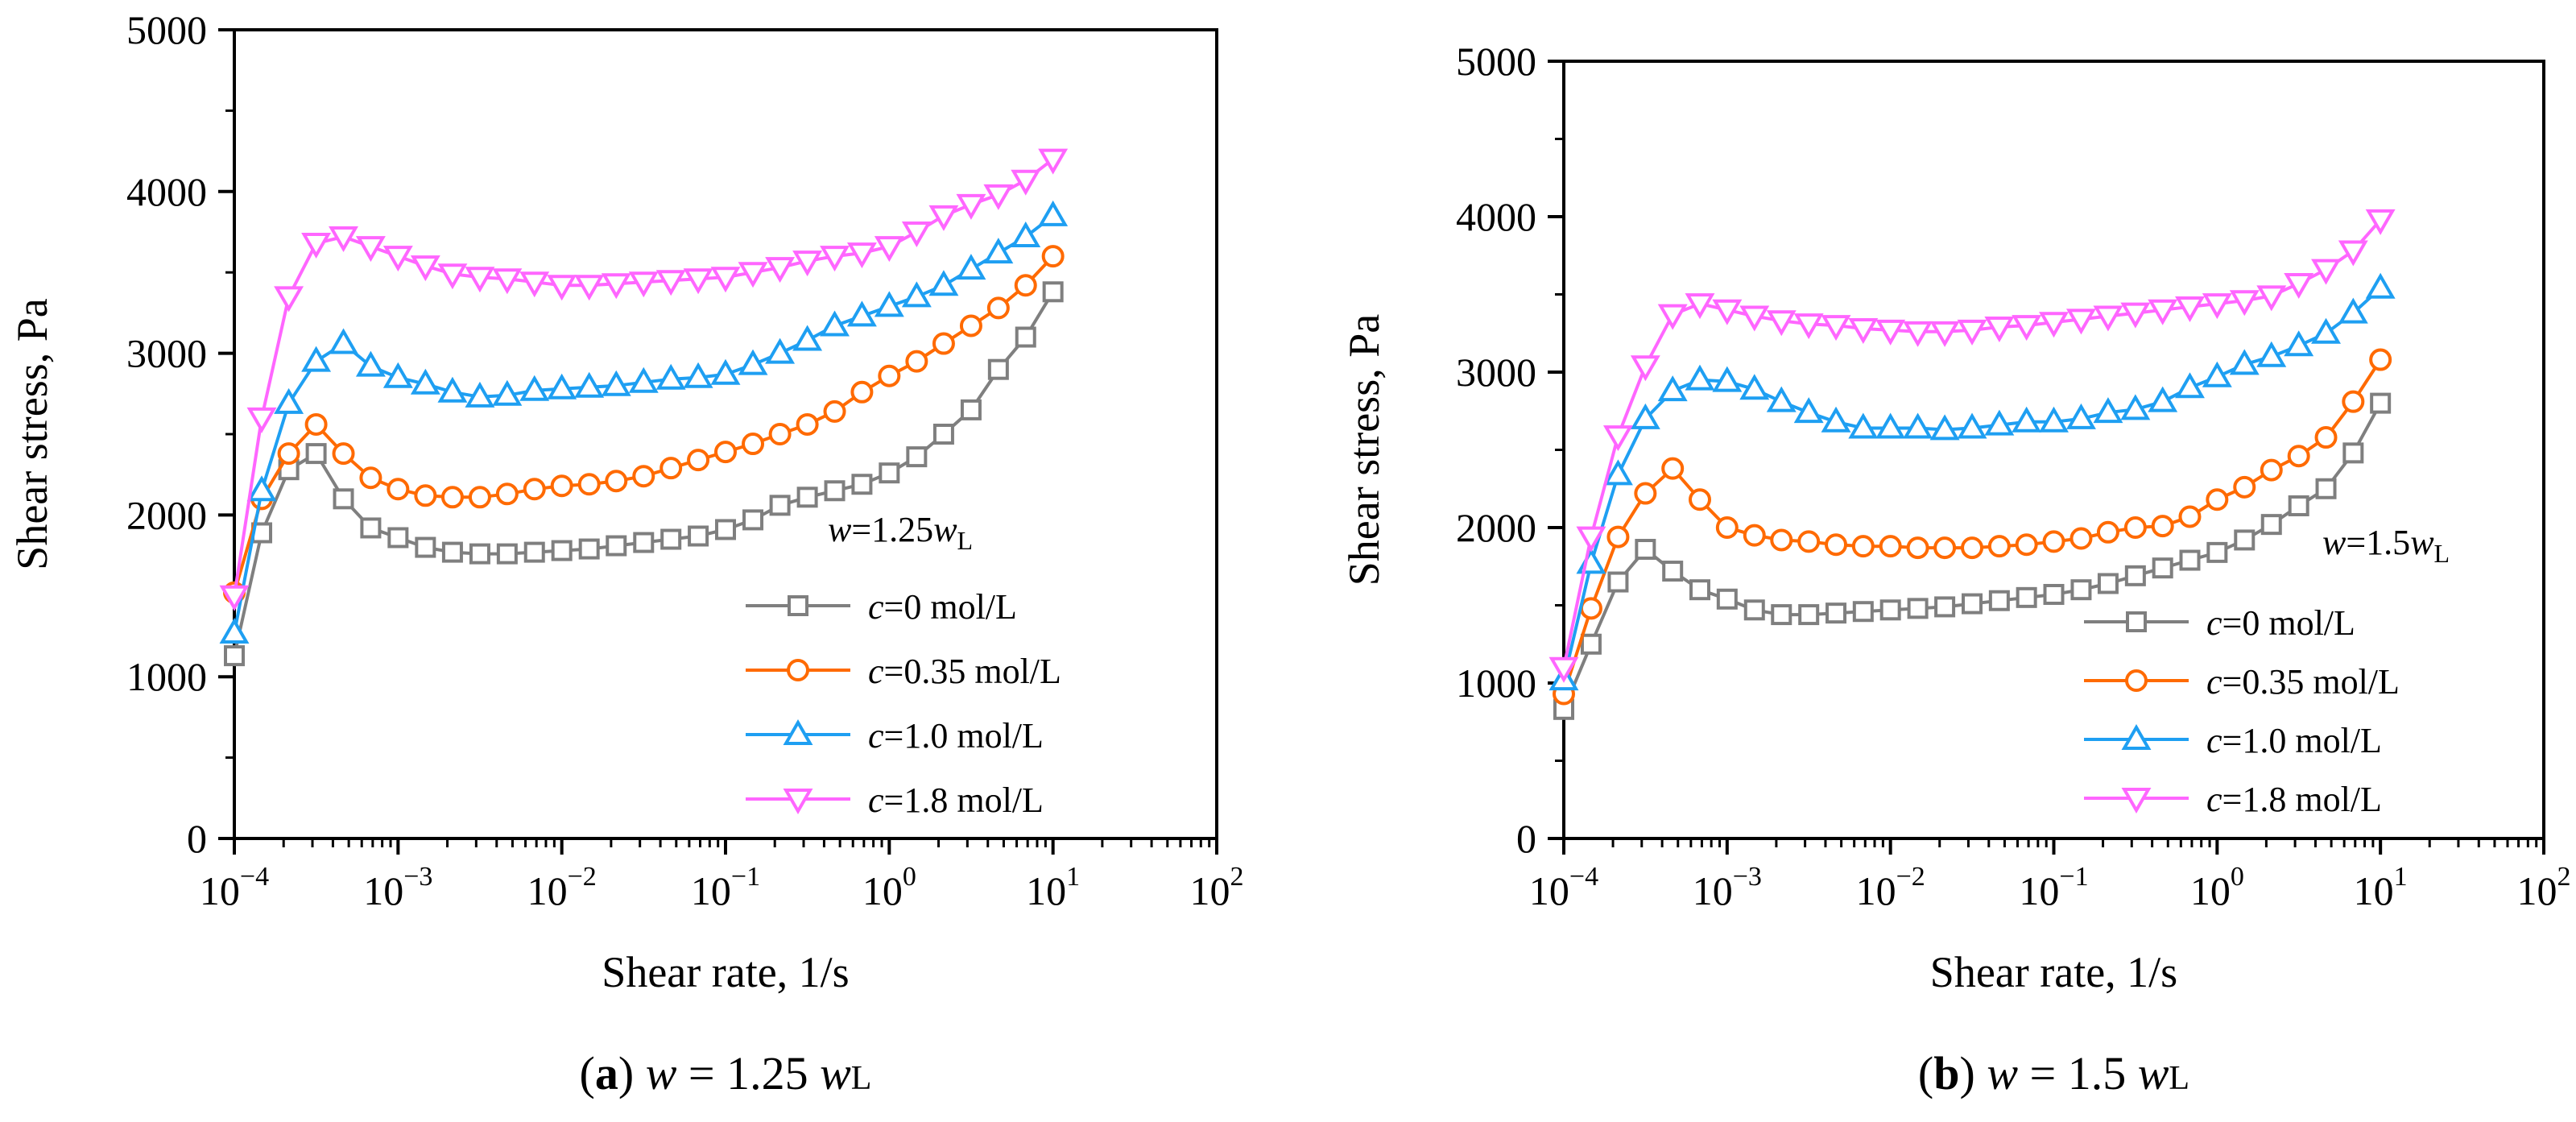 This screenshot has width=2576, height=1122. What do you see at coordinates (1053, 887) in the screenshot?
I see `panel-a-x-tick-label: 10¹` at bounding box center [1053, 887].